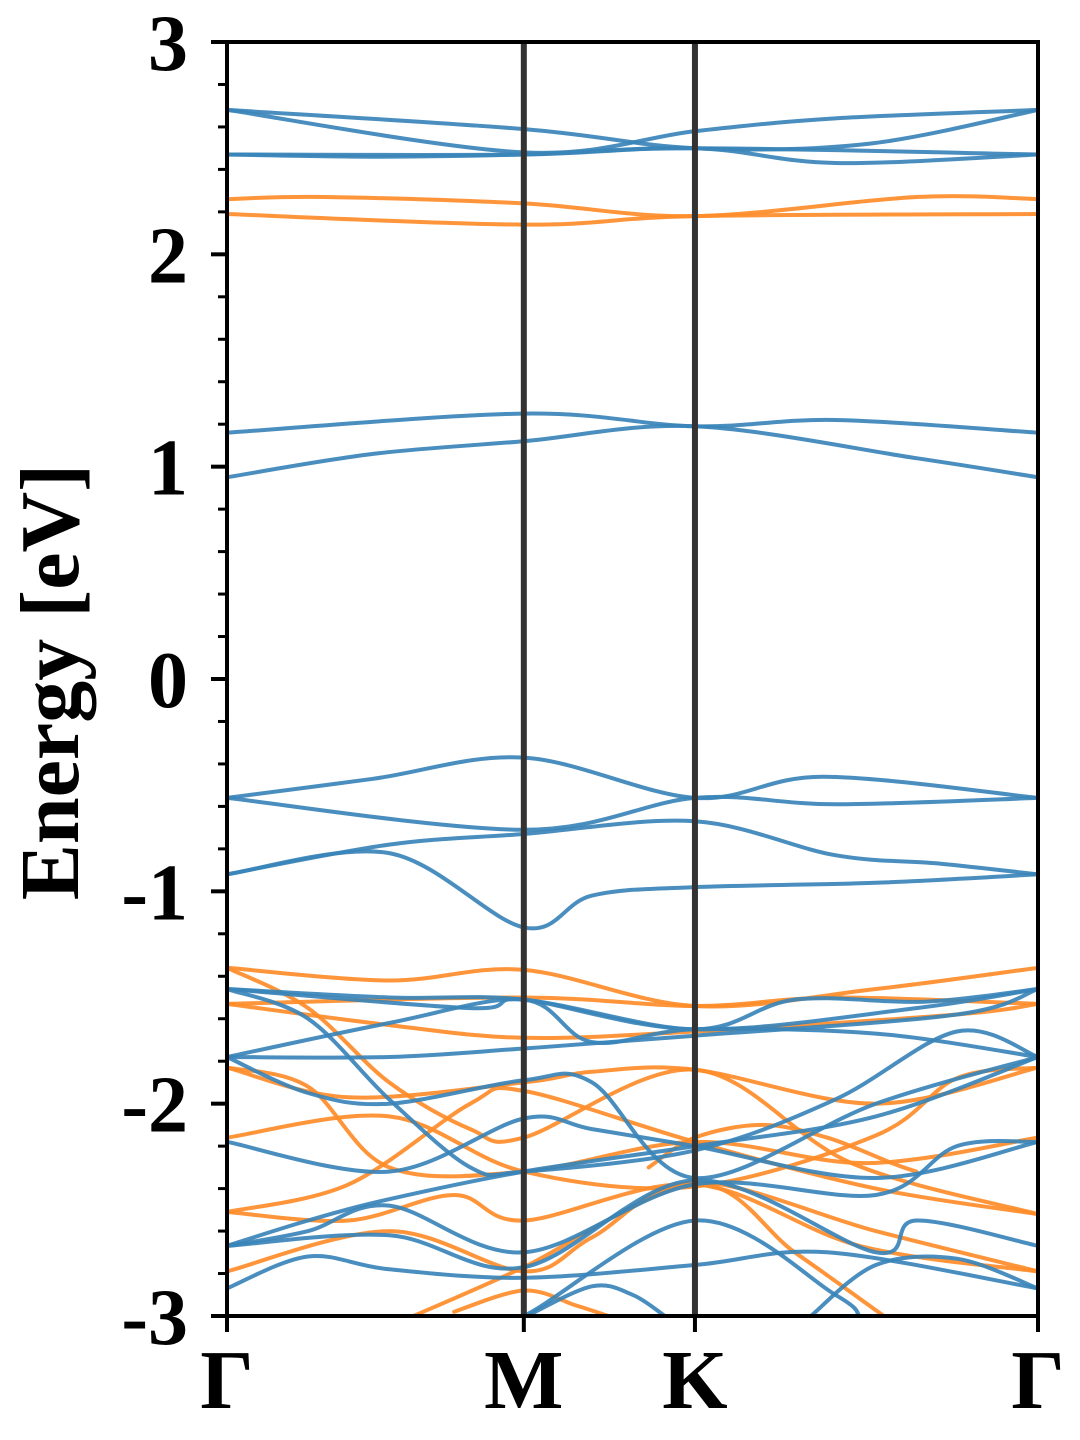 This screenshot has width=1080, height=1440. I want to click on y-axis-title: Energy [eV], so click(50, 682).